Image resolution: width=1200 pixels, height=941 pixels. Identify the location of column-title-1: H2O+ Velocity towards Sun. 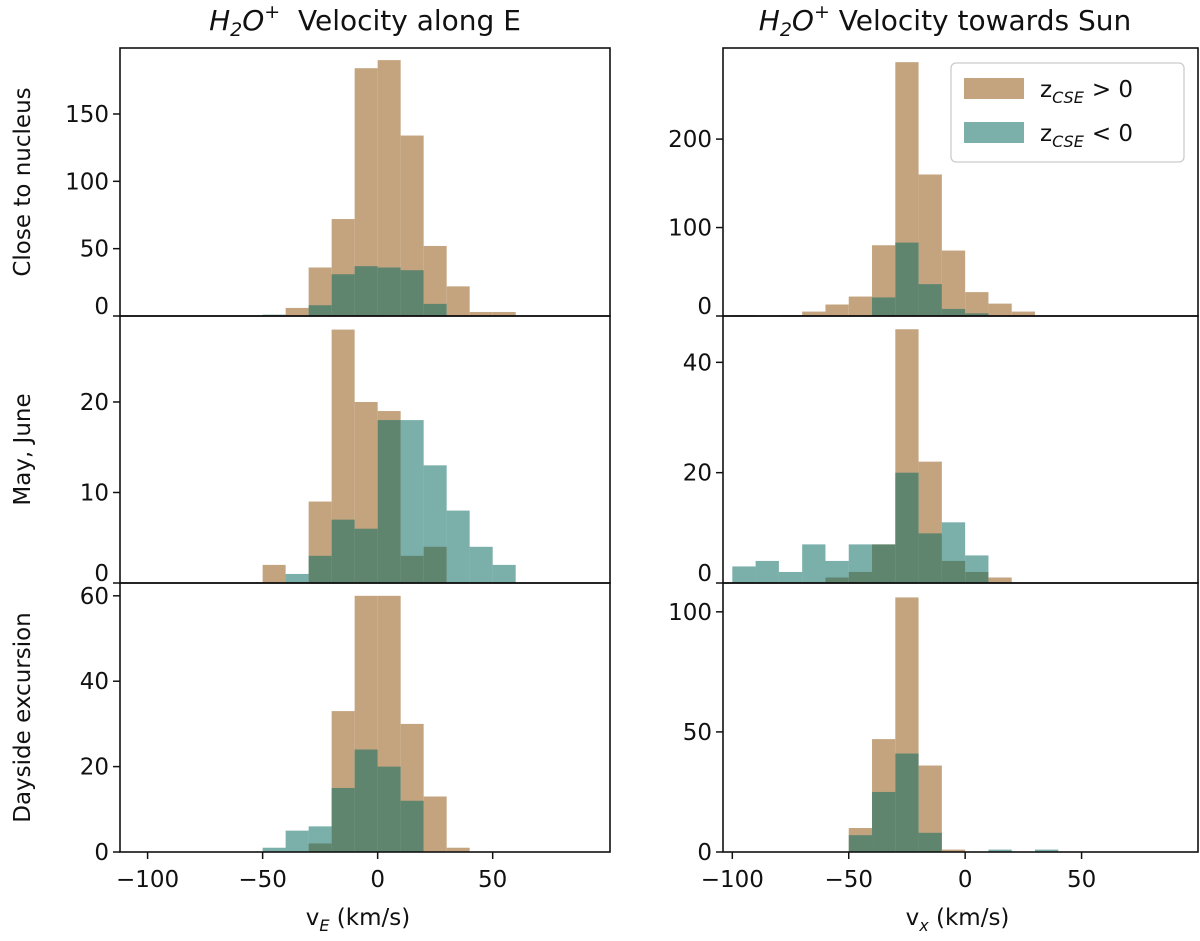
(945, 21).